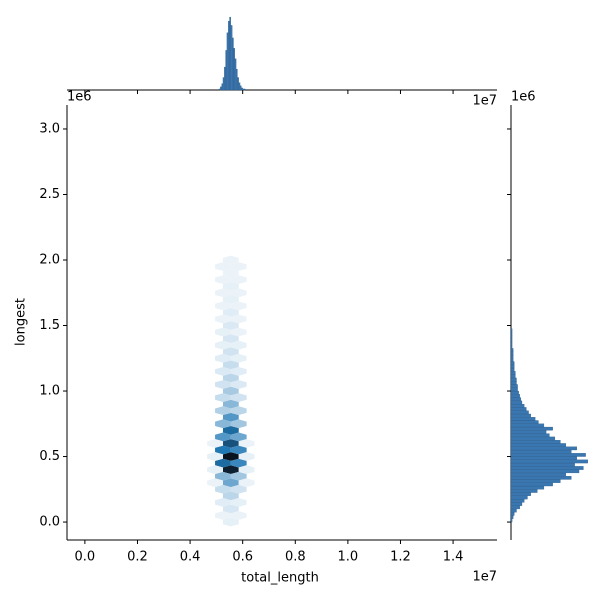  Describe the element at coordinates (49, 522) in the screenshot. I see `y-tick-label: 0.0` at that location.